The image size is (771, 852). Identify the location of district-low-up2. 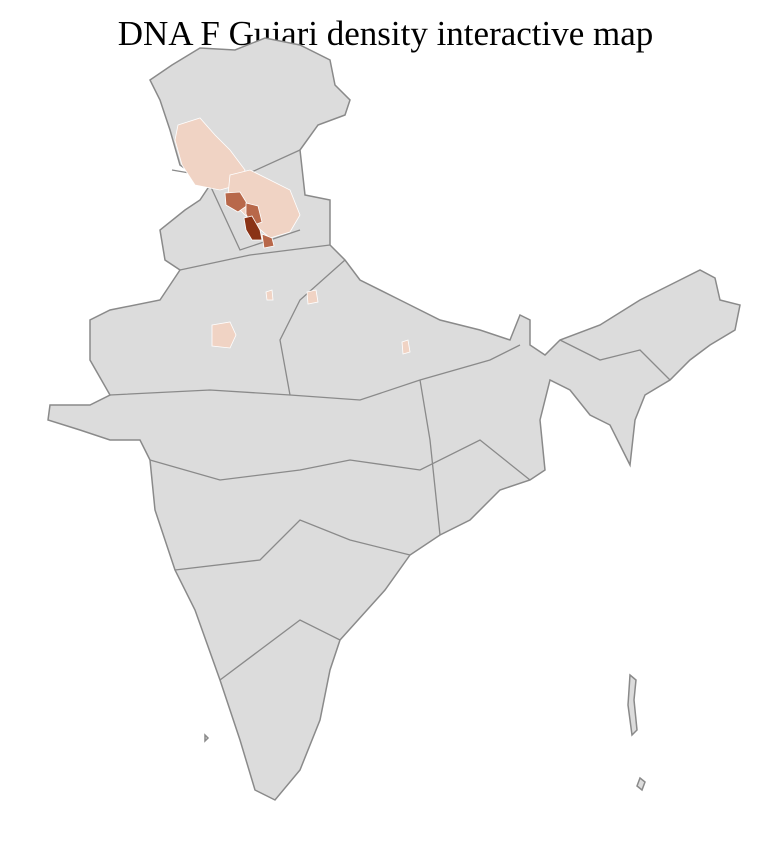
(269, 295).